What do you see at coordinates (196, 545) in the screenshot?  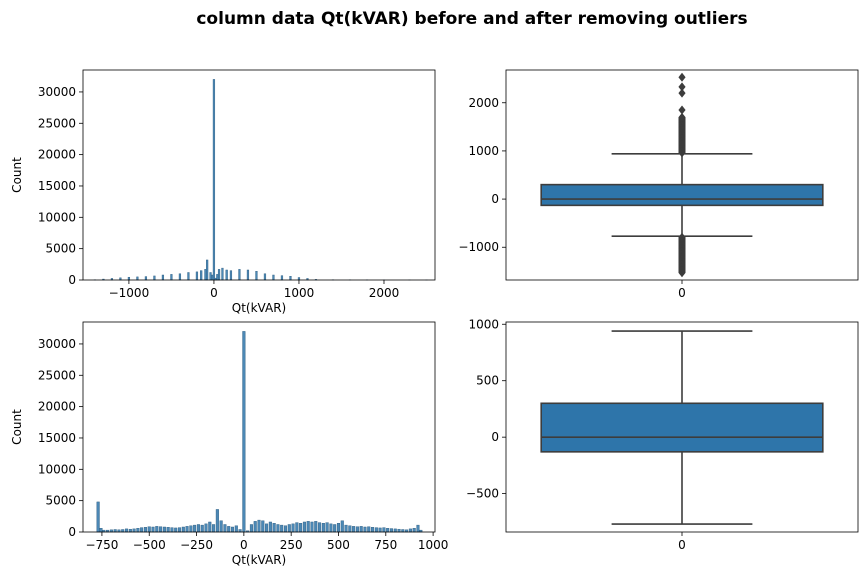 I see `x-tick-label: −250` at bounding box center [196, 545].